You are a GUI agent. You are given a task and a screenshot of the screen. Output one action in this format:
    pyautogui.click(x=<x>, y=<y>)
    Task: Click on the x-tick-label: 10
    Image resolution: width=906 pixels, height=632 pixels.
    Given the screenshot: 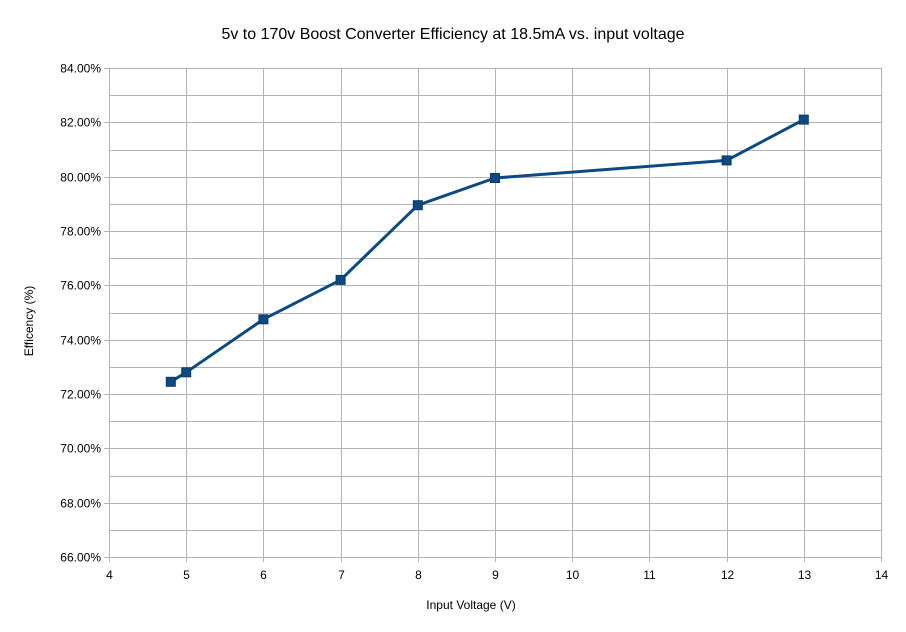 What is the action you would take?
    pyautogui.click(x=573, y=575)
    